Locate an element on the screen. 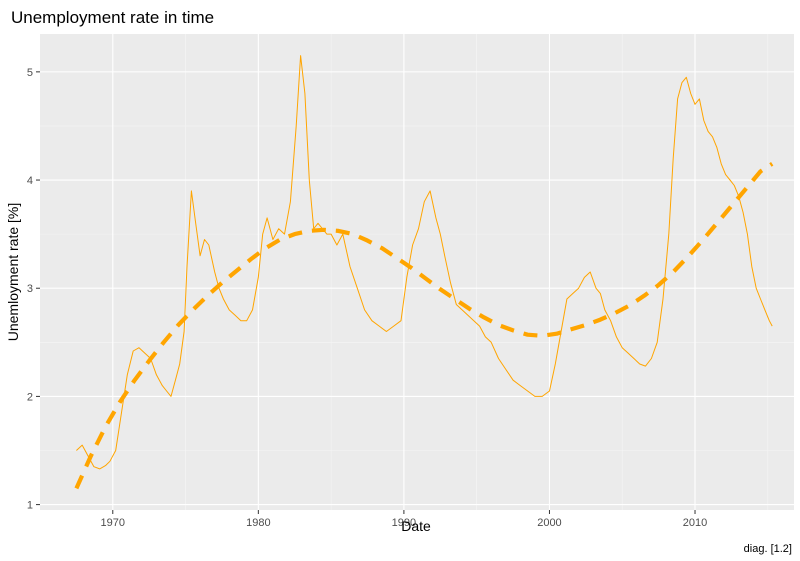 Image resolution: width=800 pixels, height=561 pixels. x-tick-label: 2010 is located at coordinates (695, 523).